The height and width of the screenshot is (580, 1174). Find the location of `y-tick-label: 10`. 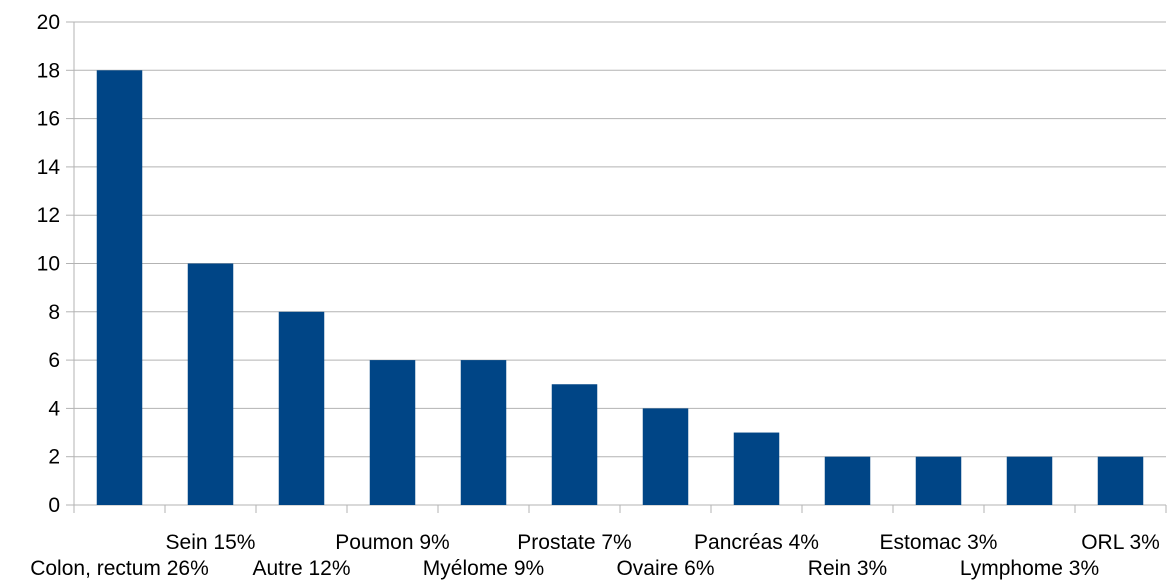

y-tick-label: 10 is located at coordinates (48, 264).